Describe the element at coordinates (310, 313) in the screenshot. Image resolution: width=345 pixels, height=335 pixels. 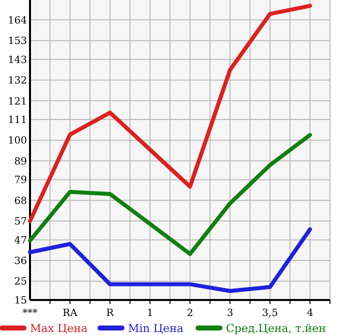
I see `x-tick-label: 4` at that location.